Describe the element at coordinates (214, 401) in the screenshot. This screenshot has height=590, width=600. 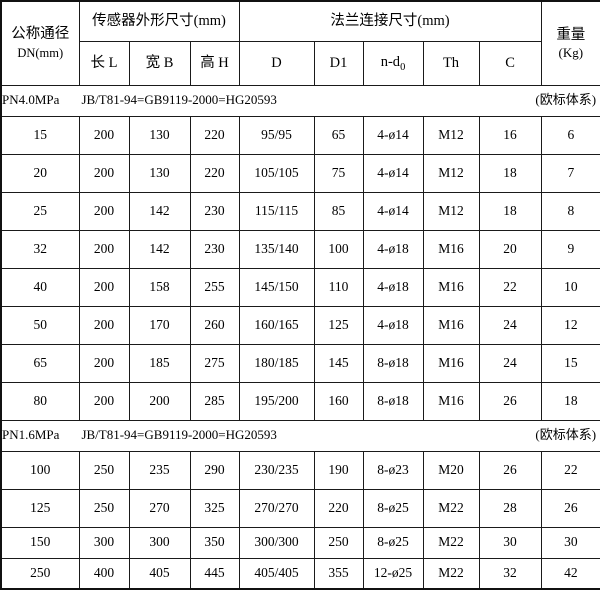
I see `cell-height: 285` at that location.